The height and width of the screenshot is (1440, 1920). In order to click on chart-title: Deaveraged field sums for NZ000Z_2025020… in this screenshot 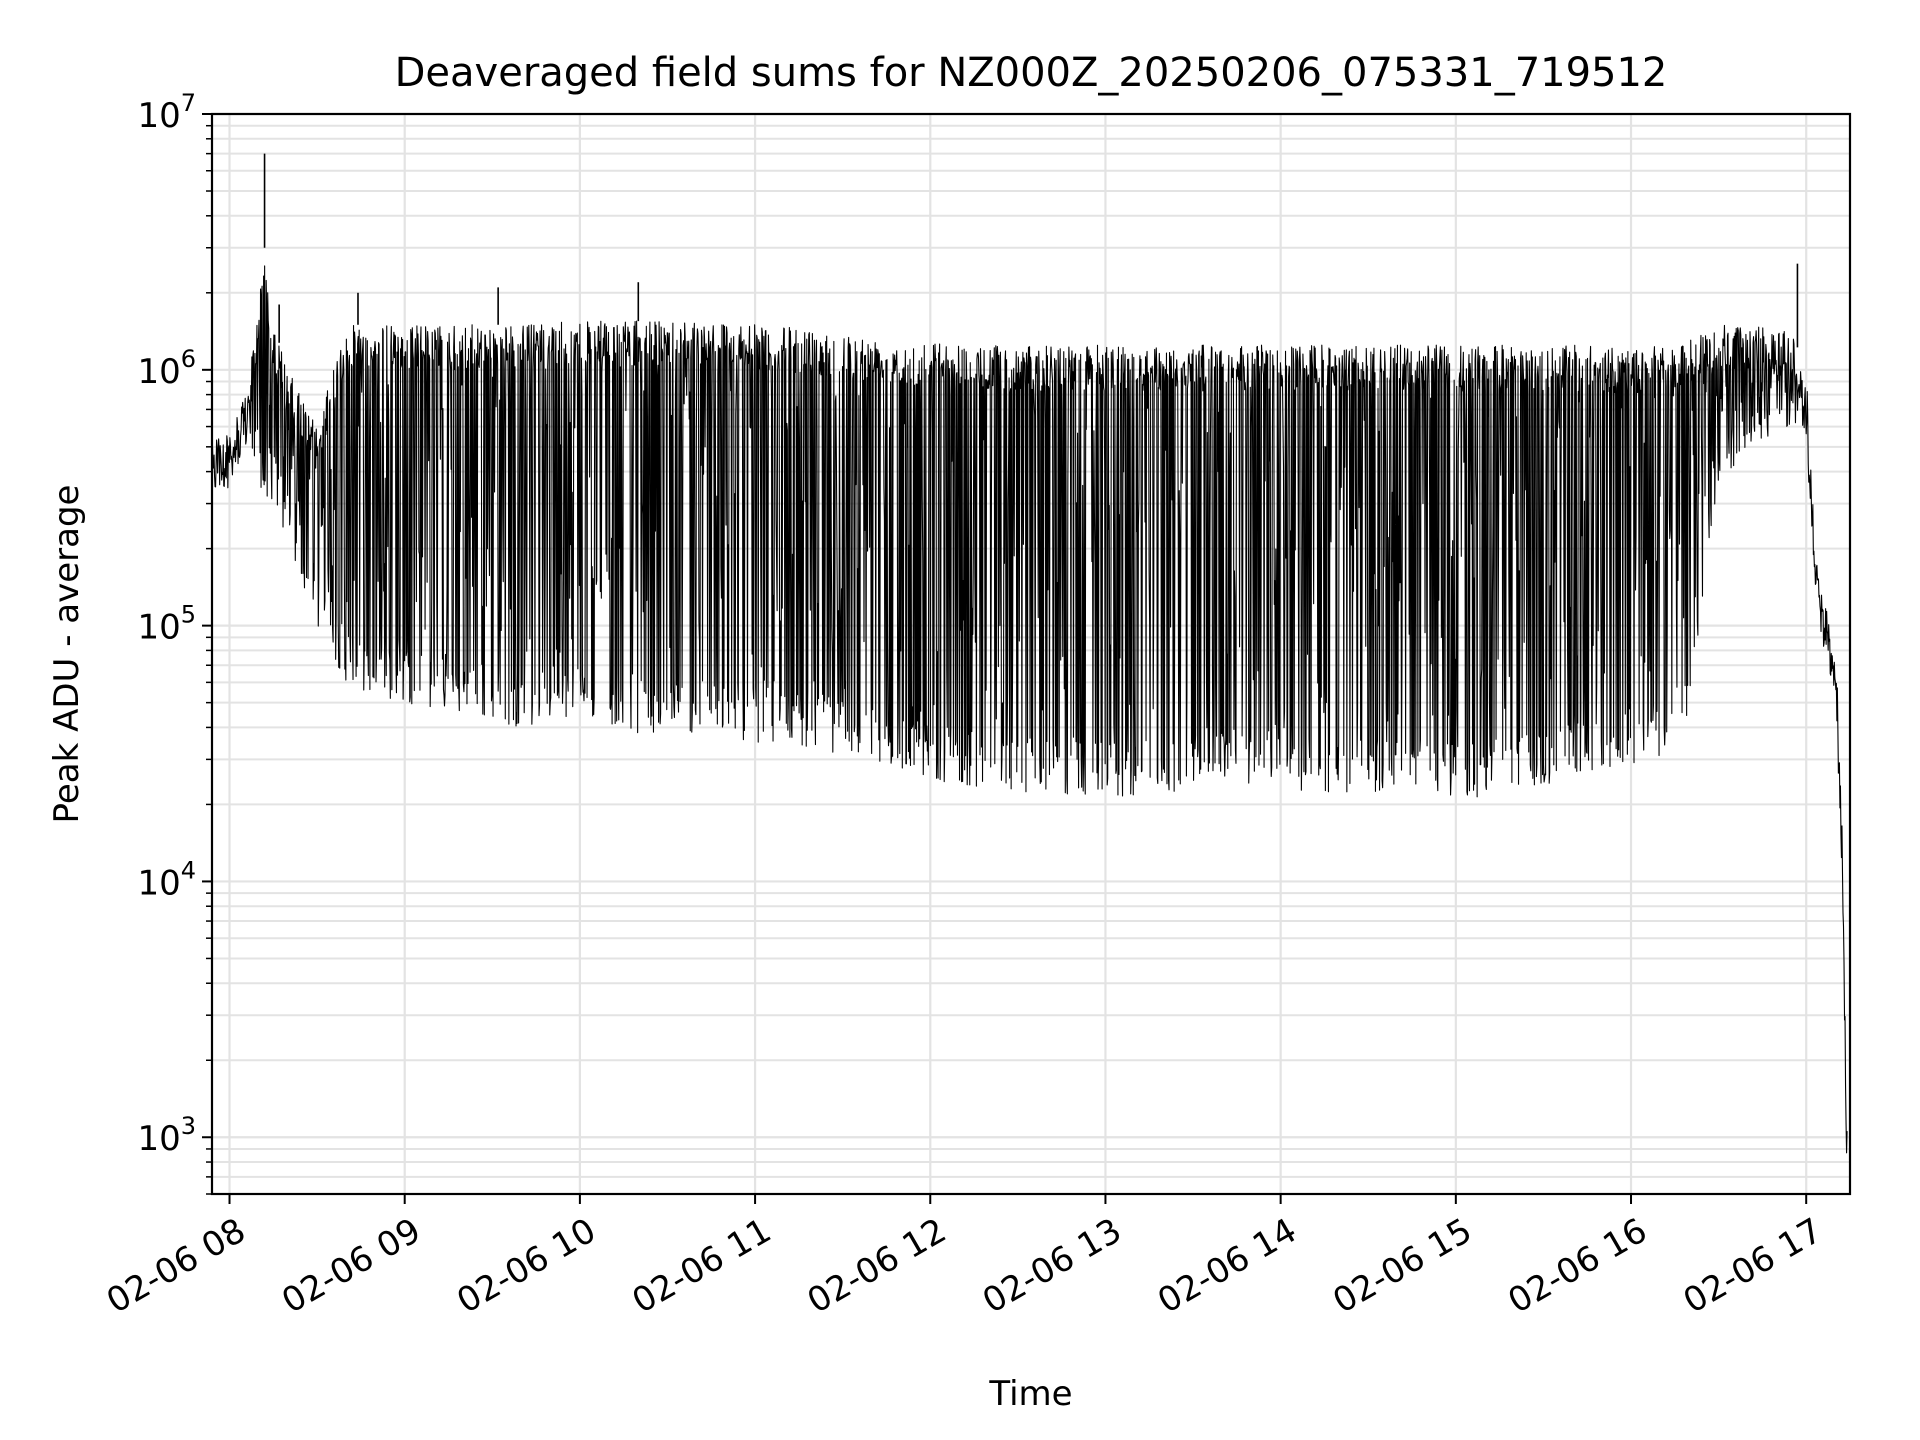, I will do `click(1031, 73)`.